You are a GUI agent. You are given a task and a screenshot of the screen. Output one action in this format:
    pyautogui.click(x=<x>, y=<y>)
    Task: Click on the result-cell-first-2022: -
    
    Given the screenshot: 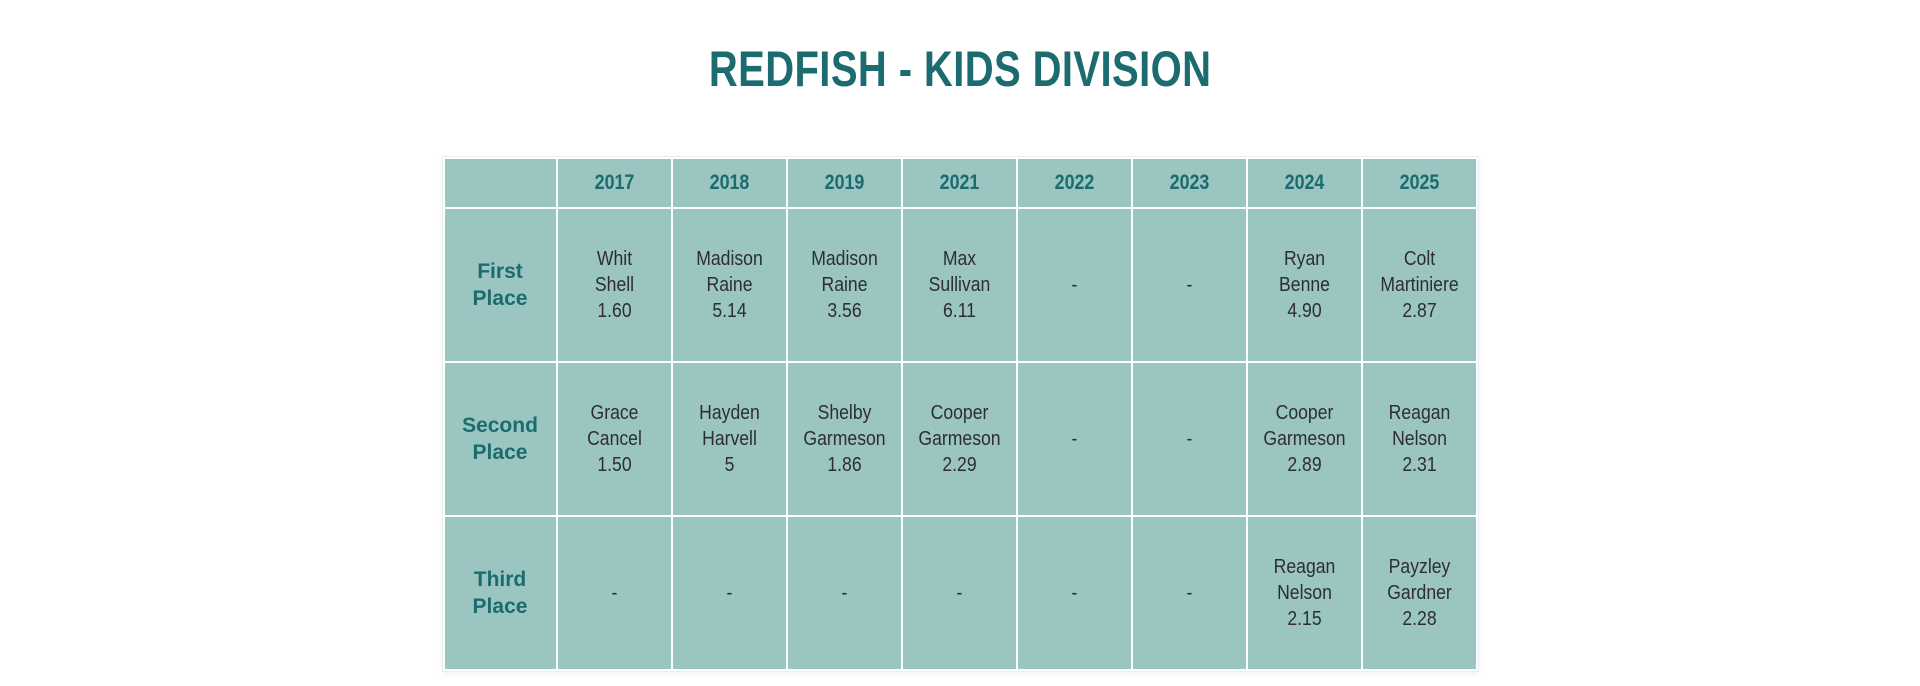 What is the action you would take?
    pyautogui.click(x=1074, y=285)
    